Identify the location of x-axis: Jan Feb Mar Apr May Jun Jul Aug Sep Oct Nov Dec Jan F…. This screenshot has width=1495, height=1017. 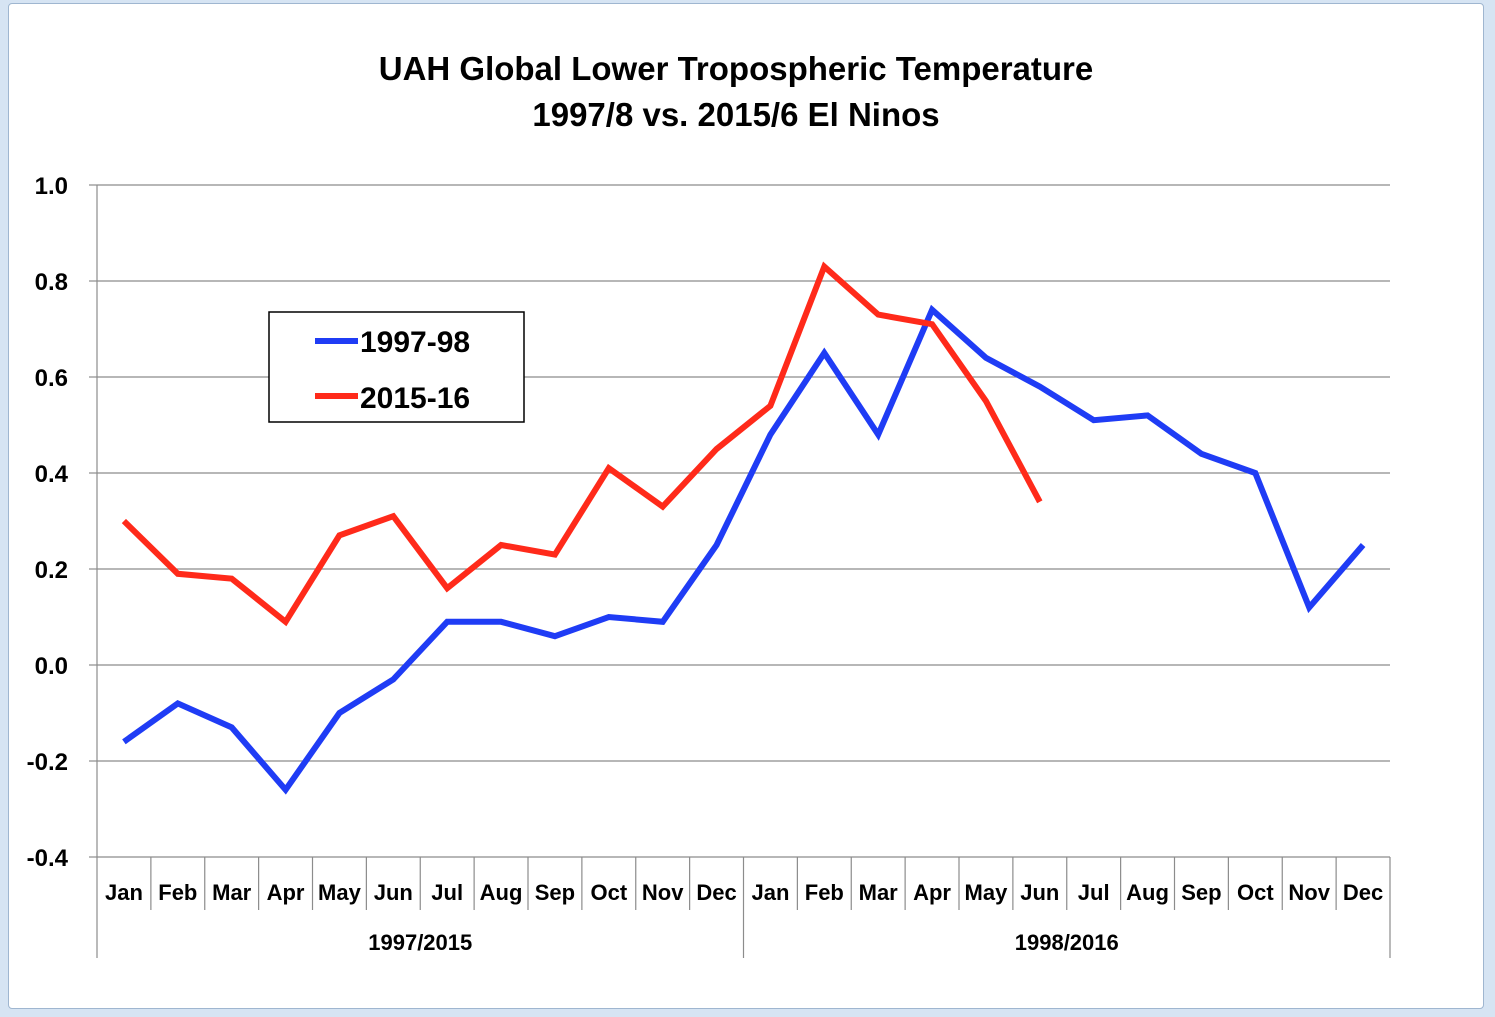
(748, 907).